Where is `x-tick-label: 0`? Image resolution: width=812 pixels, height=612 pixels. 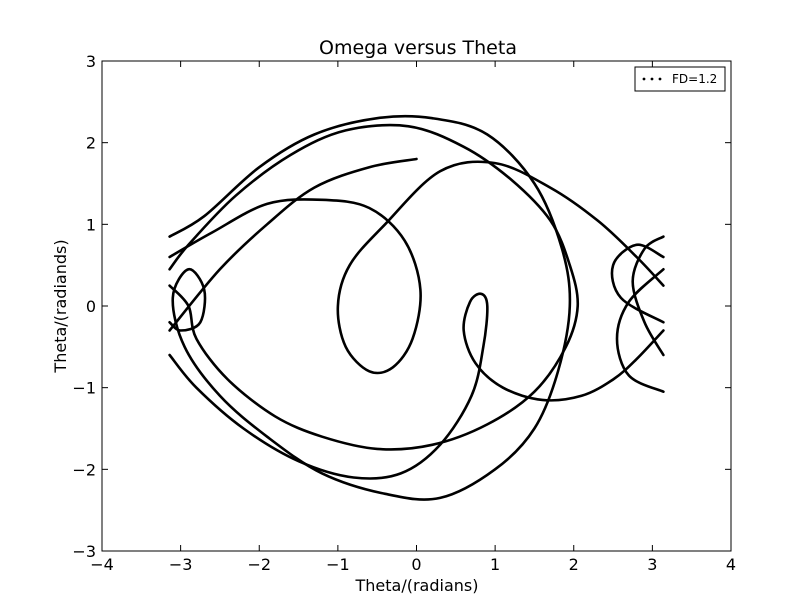 x-tick-label: 0 is located at coordinates (416, 564).